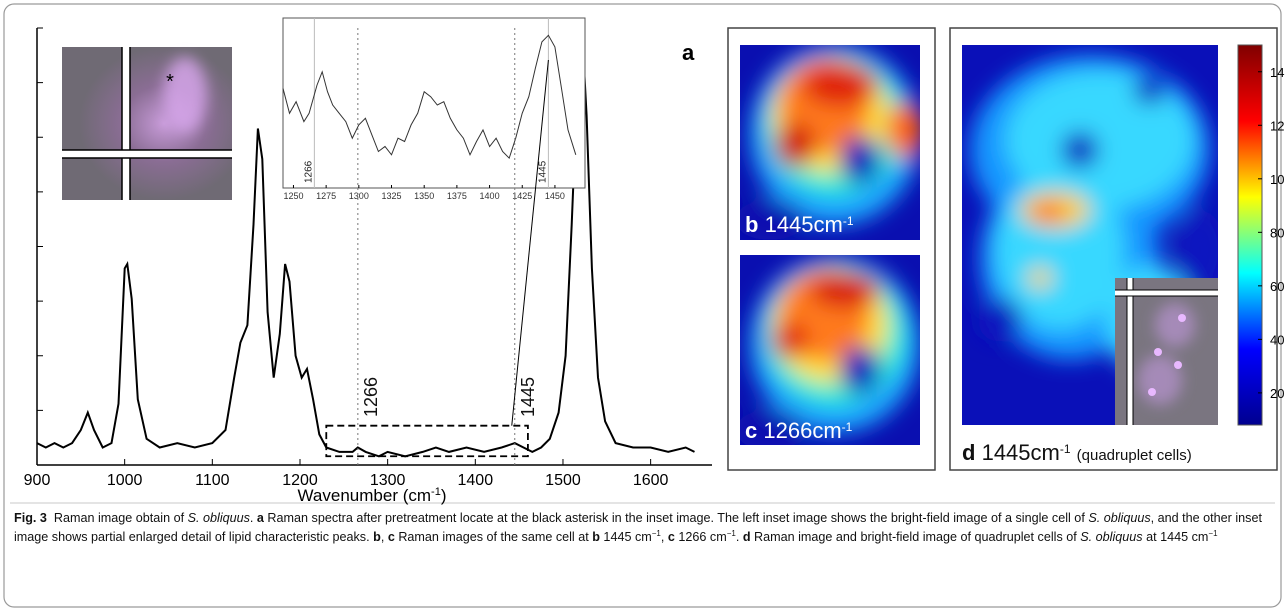 The image size is (1285, 611). Describe the element at coordinates (522, 196) in the screenshot. I see `x-tick-label: 1425` at that location.